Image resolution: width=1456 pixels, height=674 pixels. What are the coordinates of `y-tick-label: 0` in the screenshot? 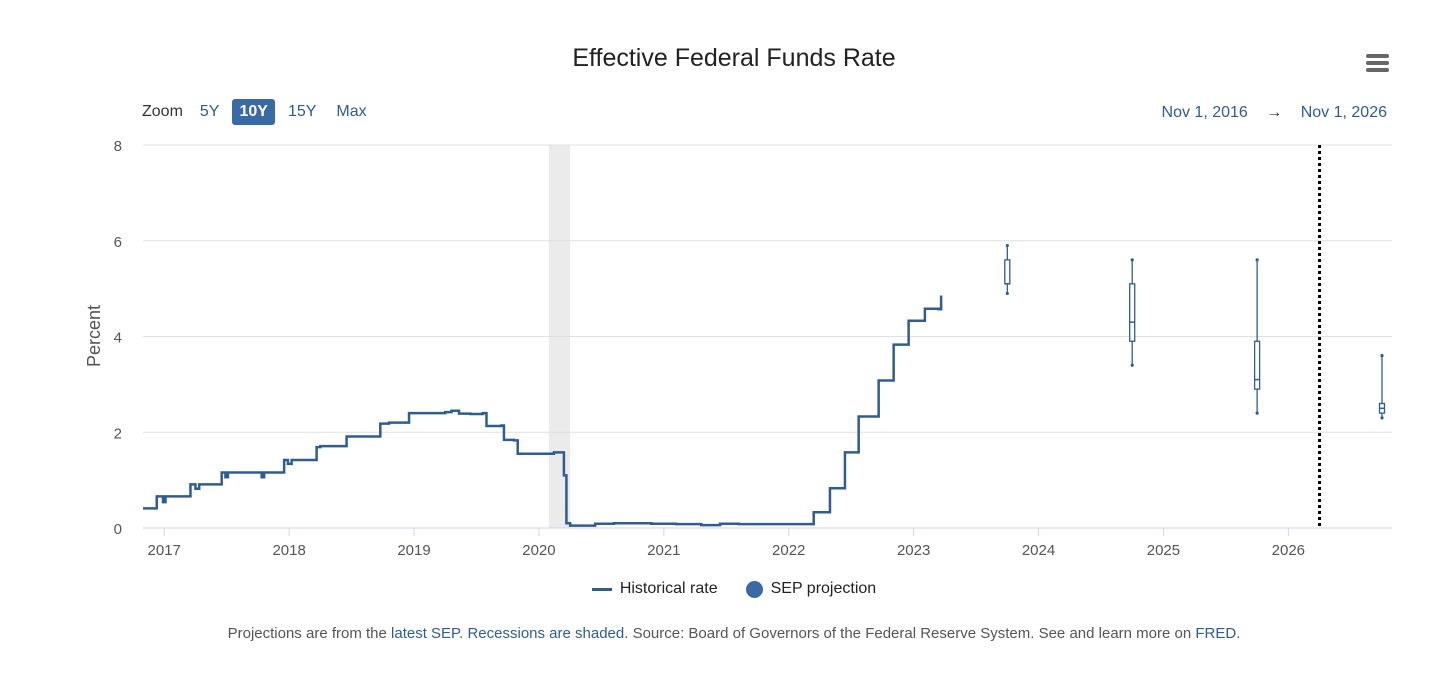 It's located at (118, 529).